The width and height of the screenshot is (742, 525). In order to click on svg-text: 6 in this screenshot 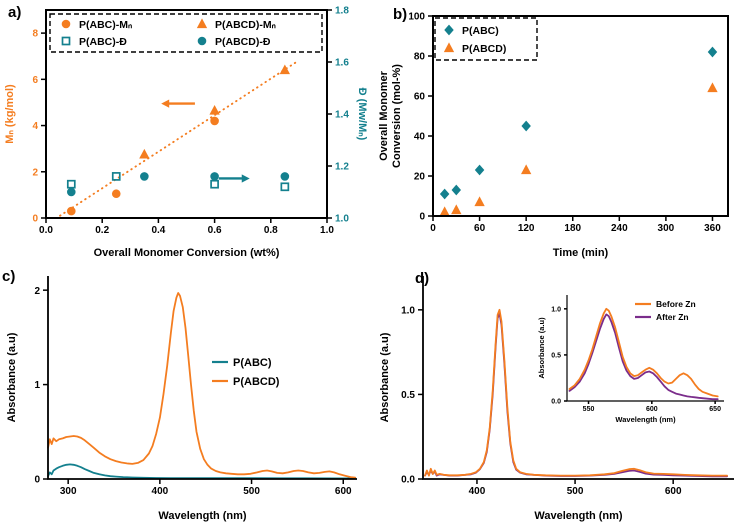, I will do `click(35, 80)`.